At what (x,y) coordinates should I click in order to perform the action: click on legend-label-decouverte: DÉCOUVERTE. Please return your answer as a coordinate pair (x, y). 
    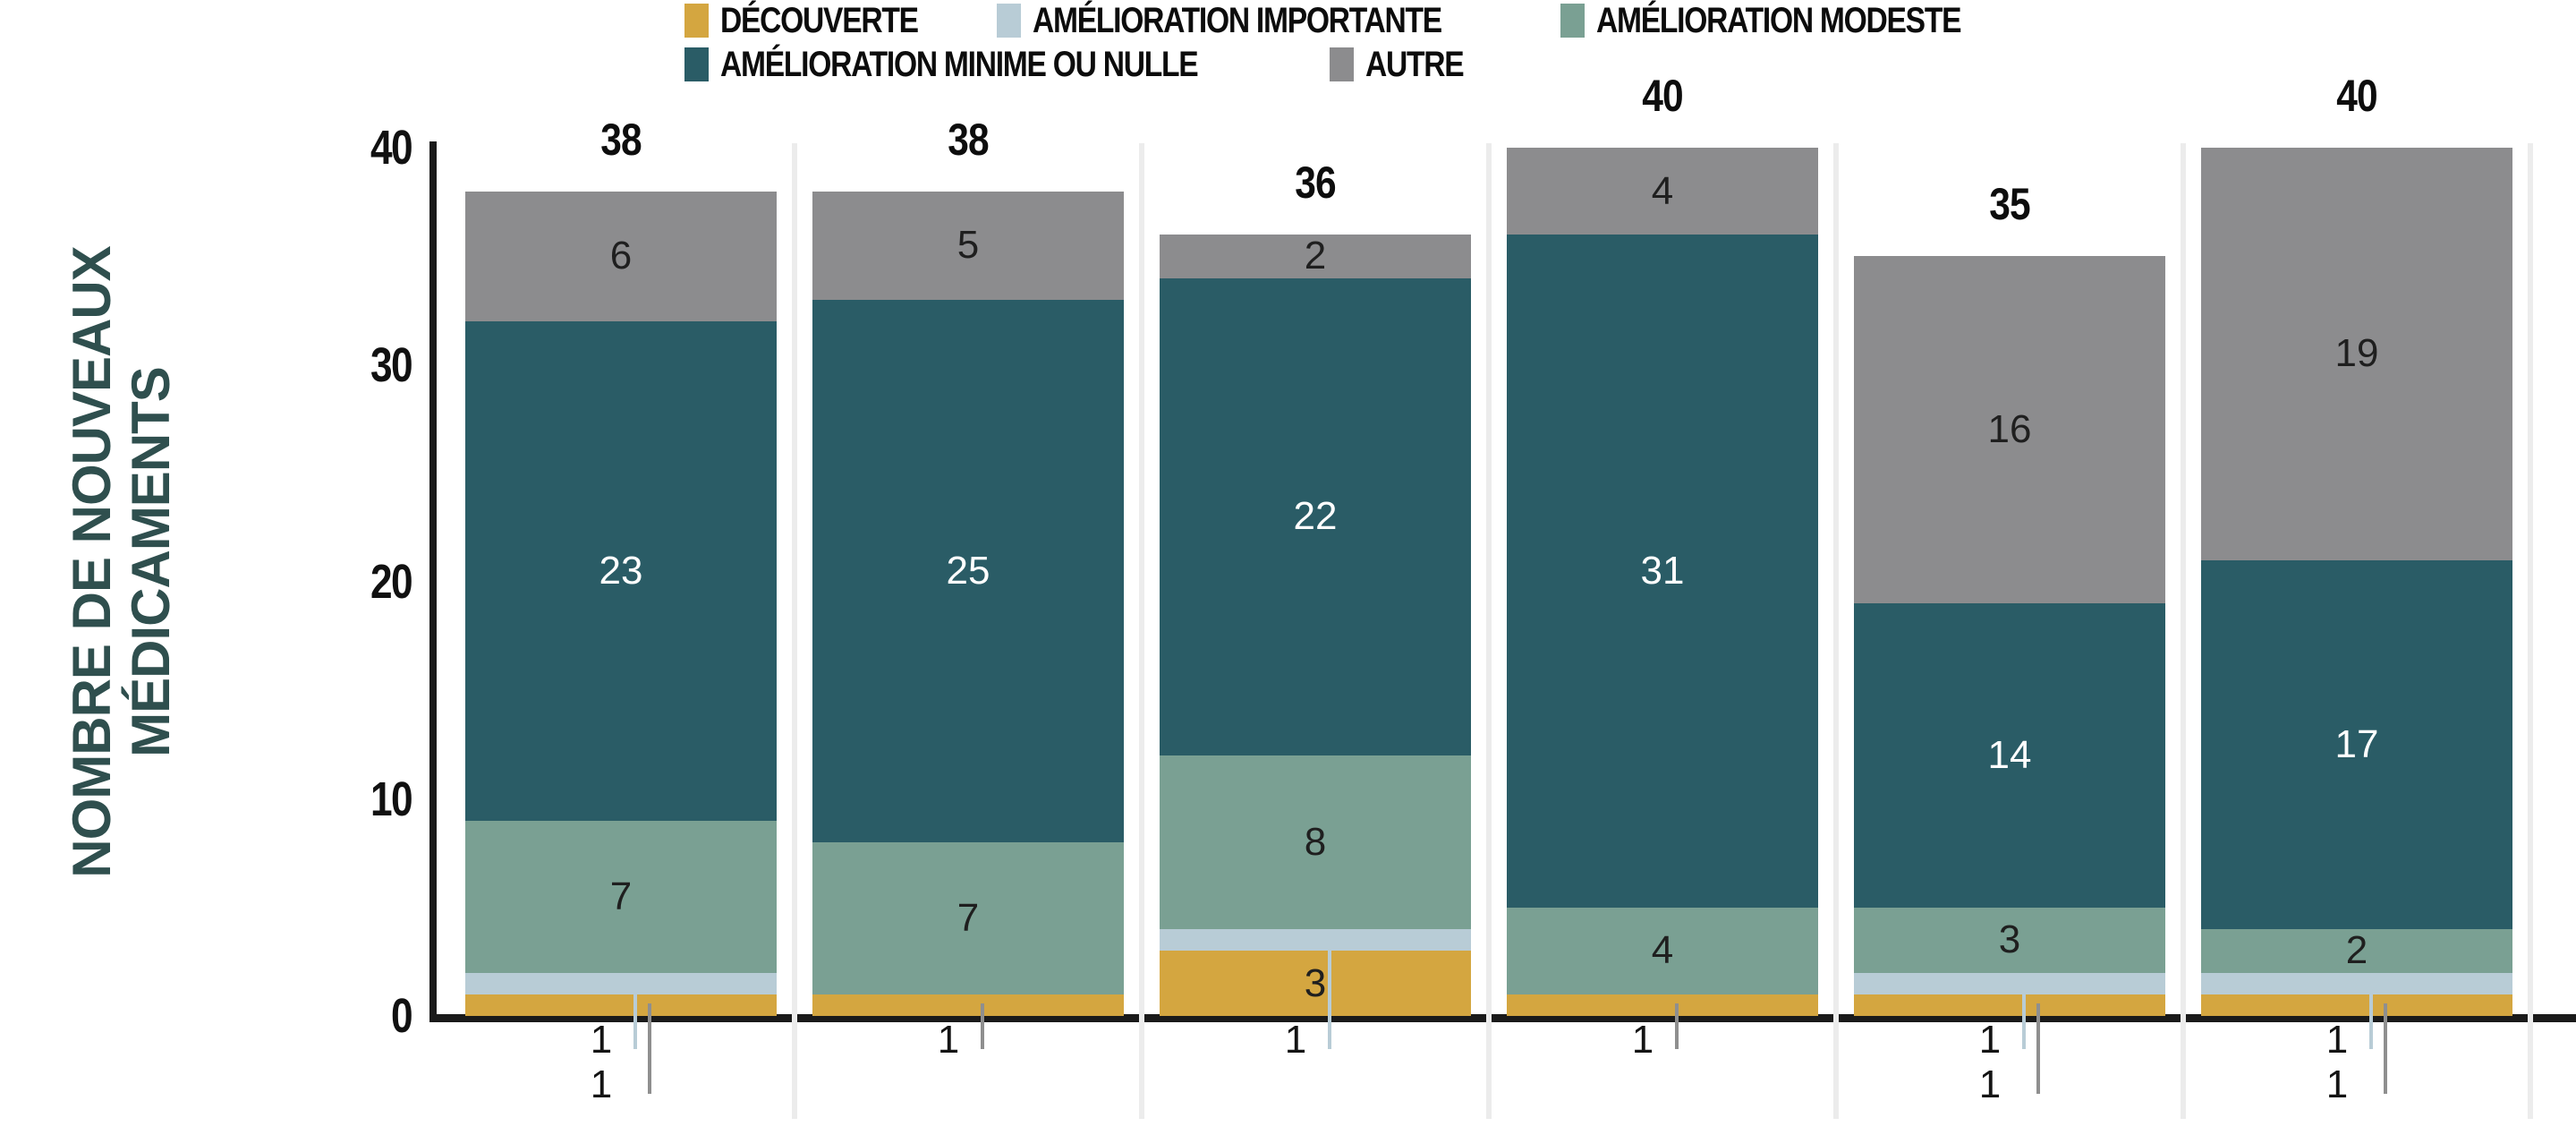
    Looking at the image, I should click on (819, 20).